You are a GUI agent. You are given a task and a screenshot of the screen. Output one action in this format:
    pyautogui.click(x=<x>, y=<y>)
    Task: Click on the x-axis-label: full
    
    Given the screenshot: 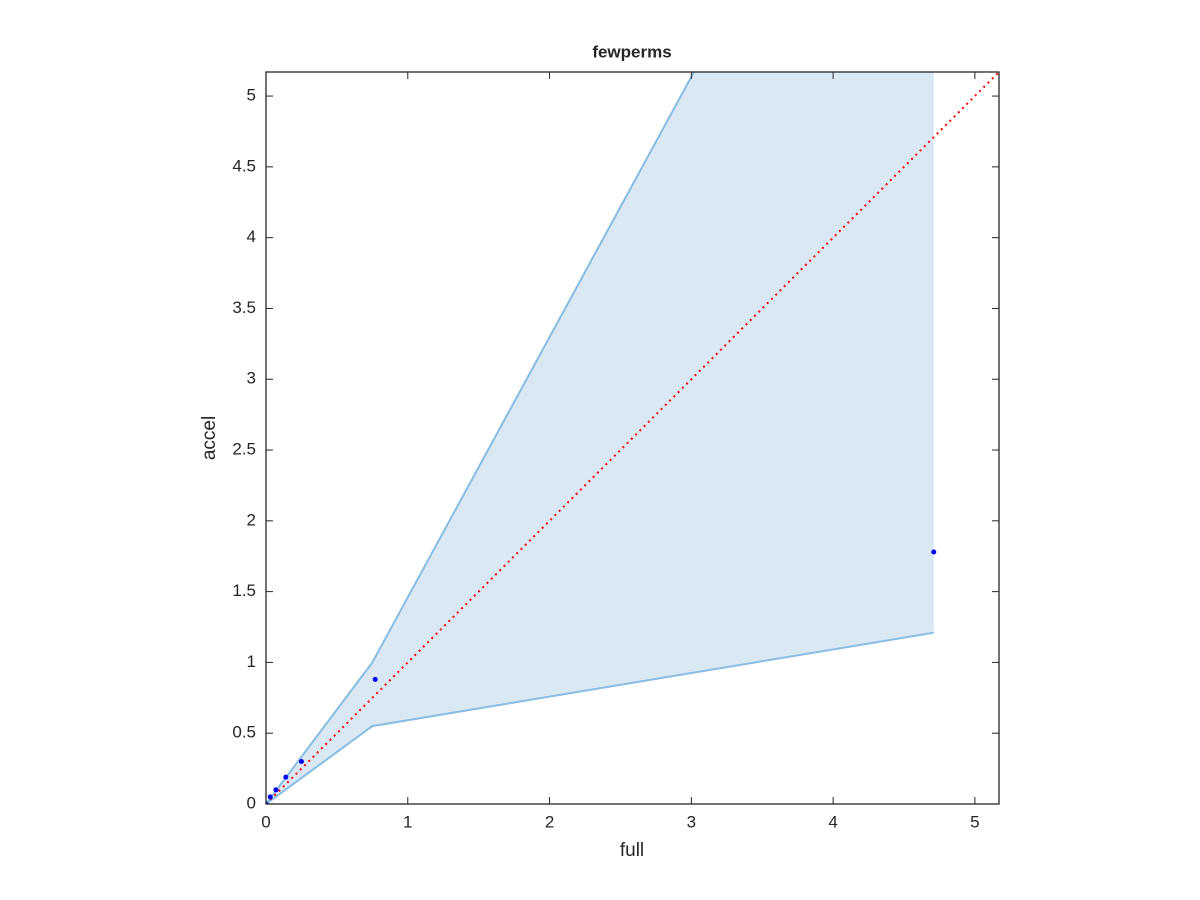 What is the action you would take?
    pyautogui.click(x=632, y=850)
    